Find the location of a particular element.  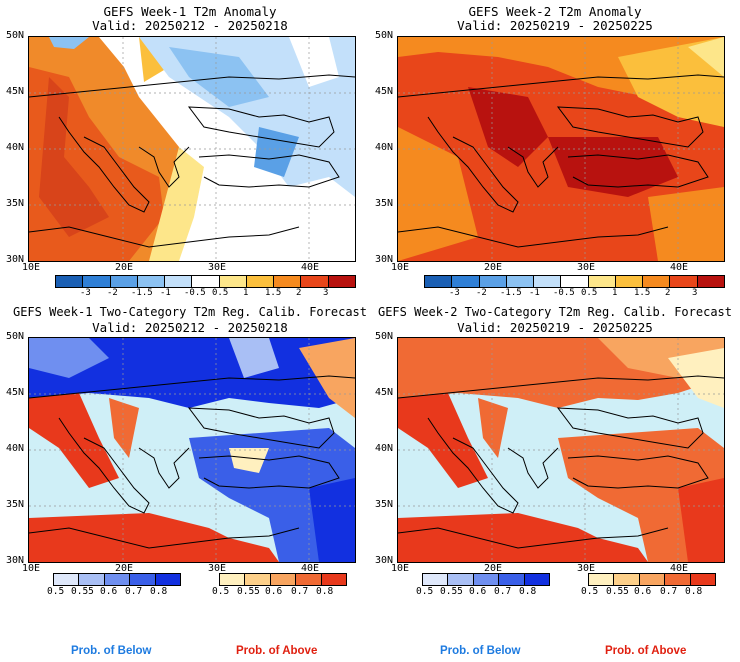

panel2-title: GEFS Week-2 T2m Anomaly is located at coordinates (555, 11).